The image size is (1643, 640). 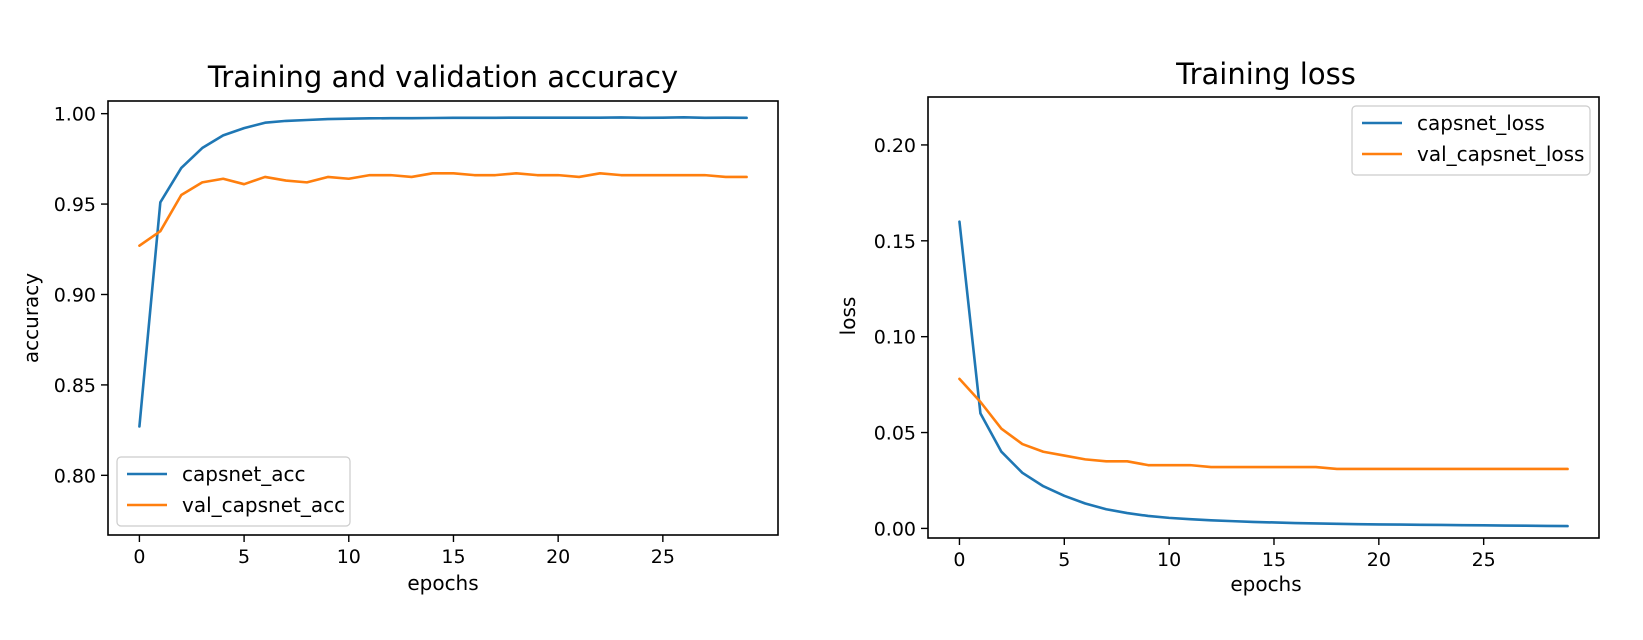 I want to click on loss-x-tick-label: 20, so click(x=1379, y=560).